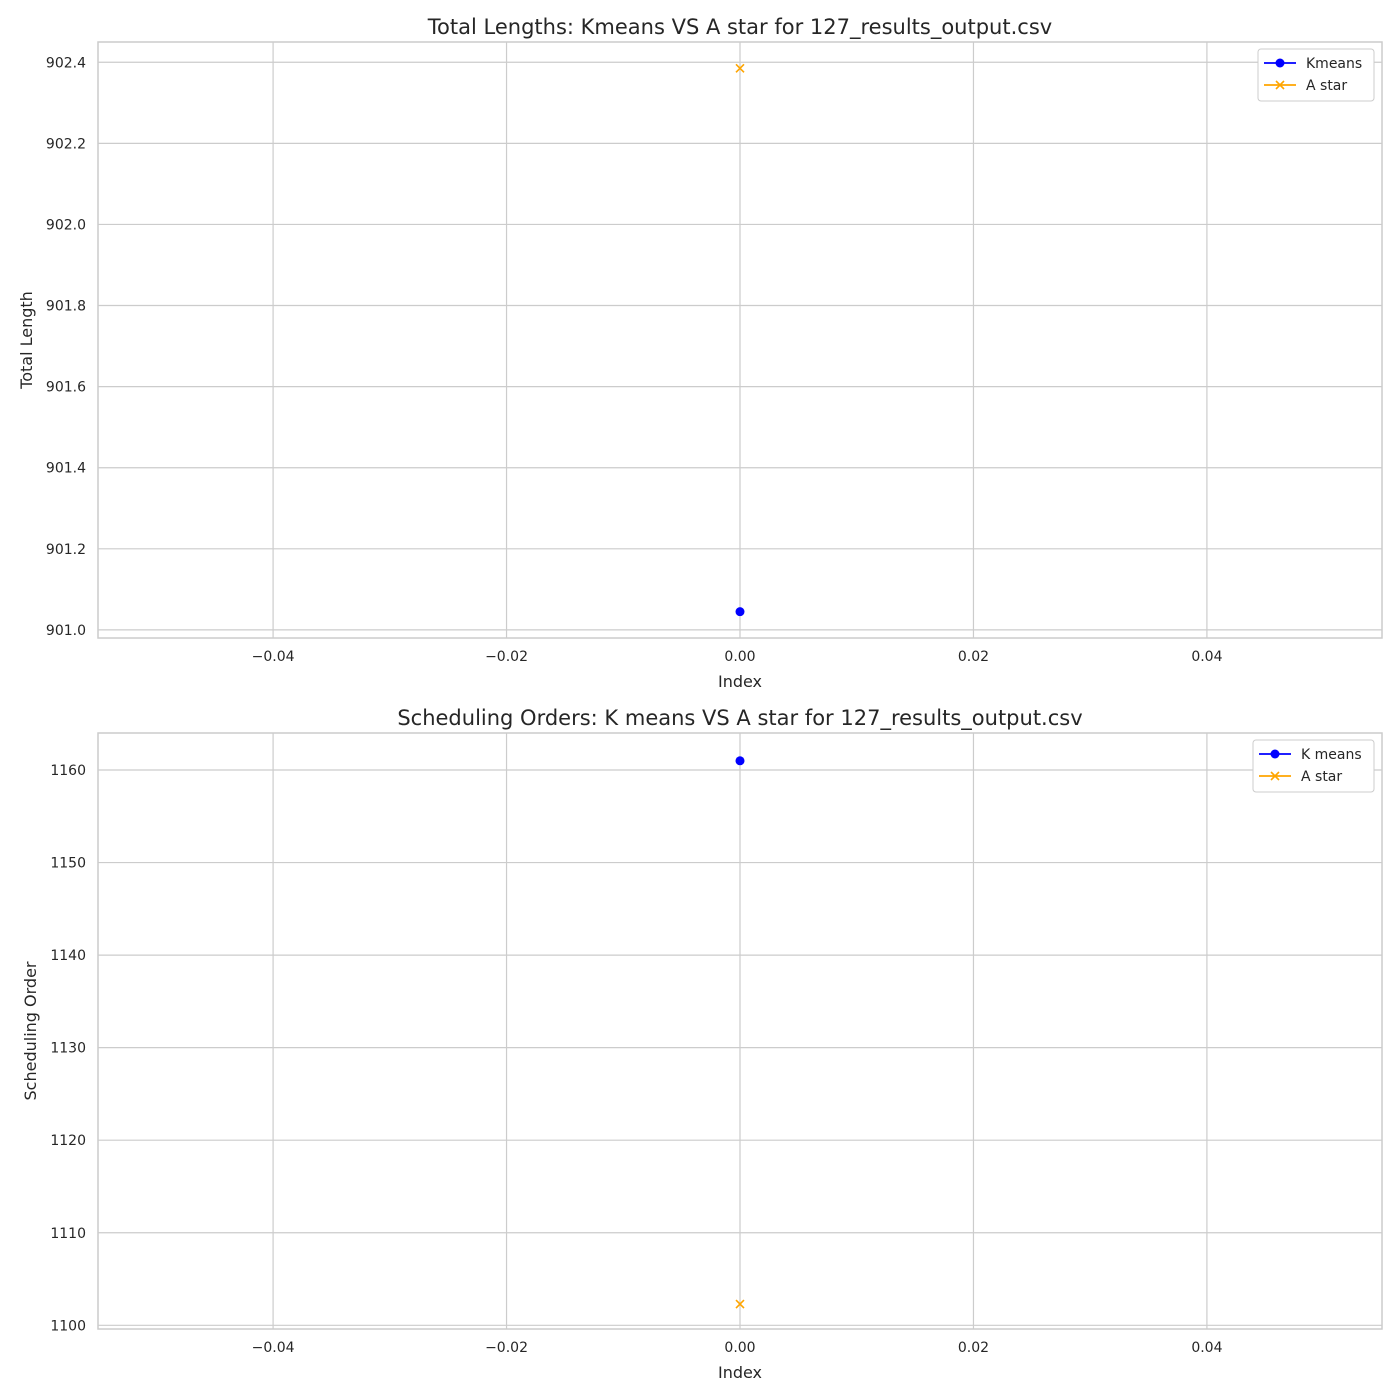 The width and height of the screenshot is (1400, 1400). What do you see at coordinates (68, 1049) in the screenshot?
I see `y-tick-label: 1130` at bounding box center [68, 1049].